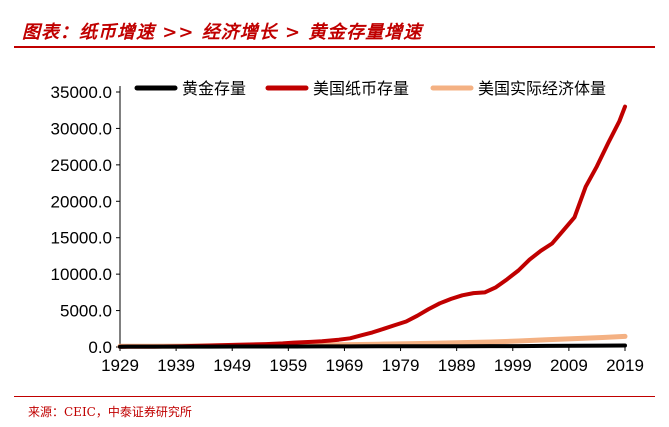 This screenshot has height=427, width=669. What do you see at coordinates (457, 365) in the screenshot?
I see `x-tick-label: 1989` at bounding box center [457, 365].